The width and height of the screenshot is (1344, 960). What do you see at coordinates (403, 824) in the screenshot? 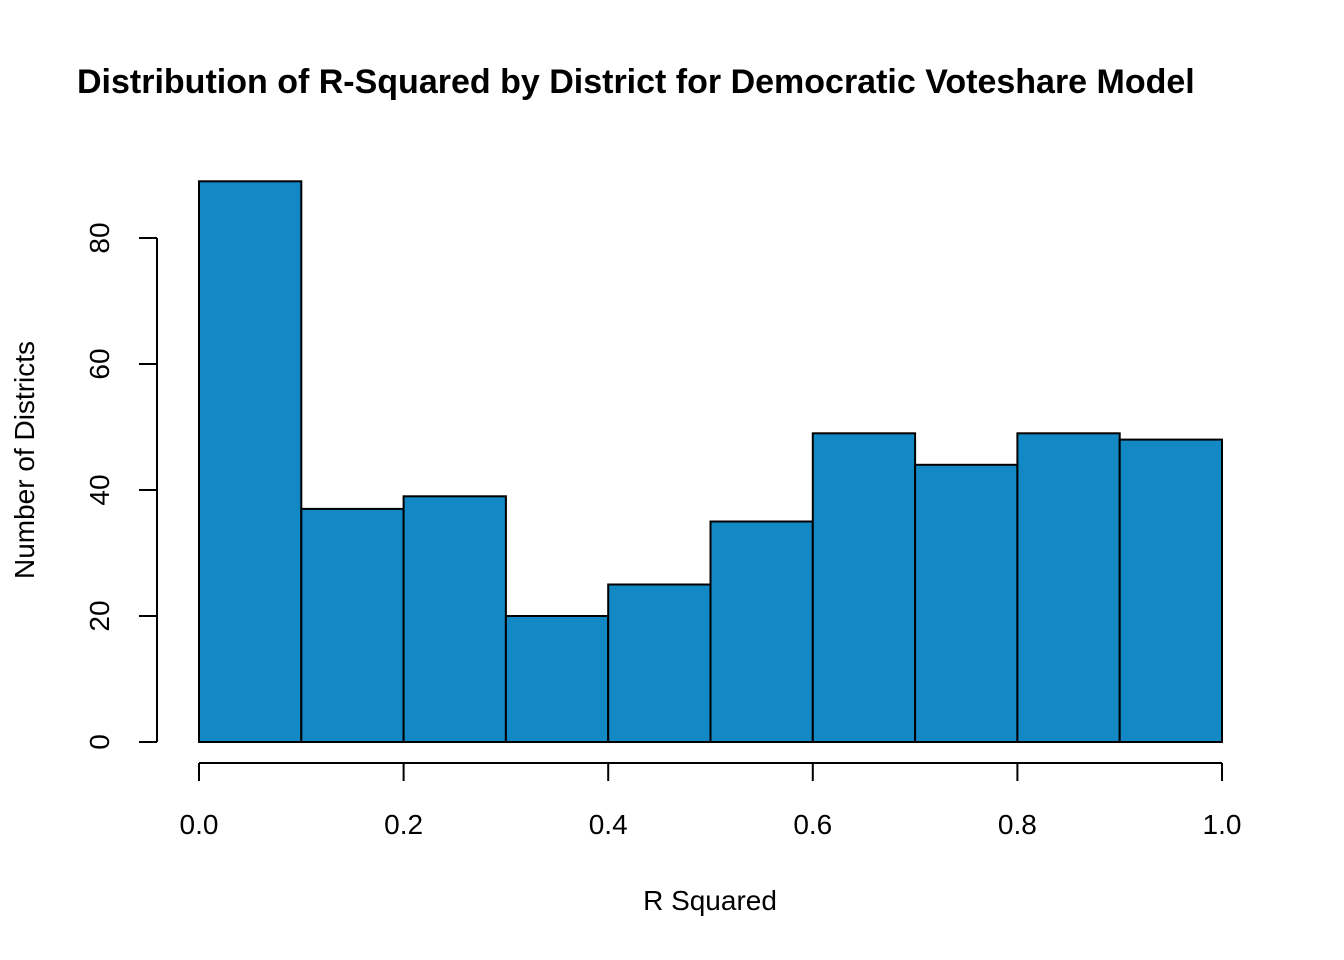
I see `x-tick-label: 0.2` at bounding box center [403, 824].